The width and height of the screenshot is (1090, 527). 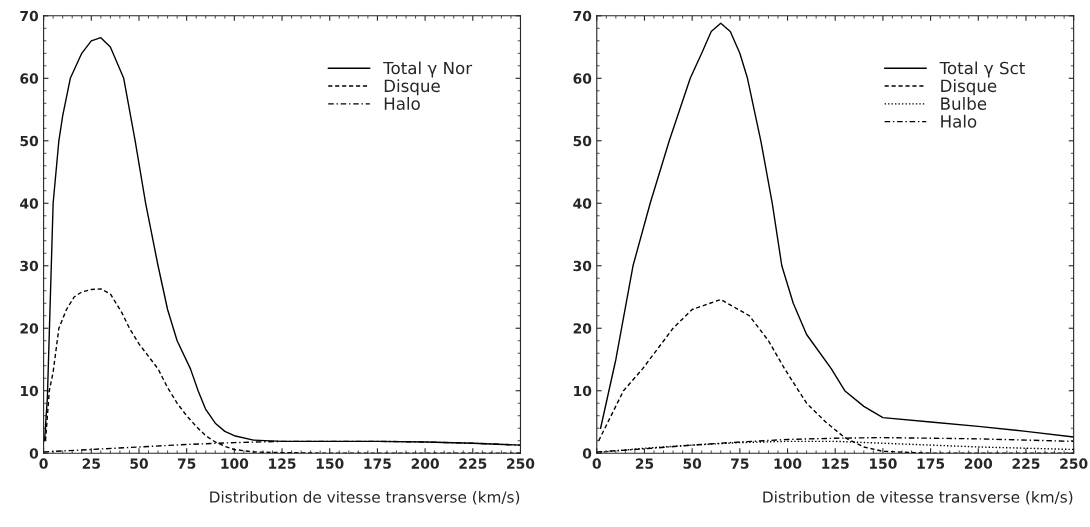 What do you see at coordinates (964, 103) in the screenshot?
I see `legend-label: Bulbe` at bounding box center [964, 103].